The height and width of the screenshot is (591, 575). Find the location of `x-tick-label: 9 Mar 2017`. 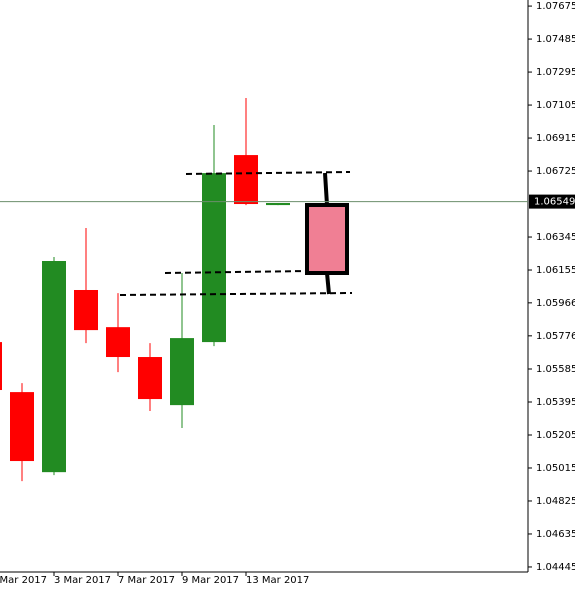

x-tick-label: 9 Mar 2017 is located at coordinates (210, 580).